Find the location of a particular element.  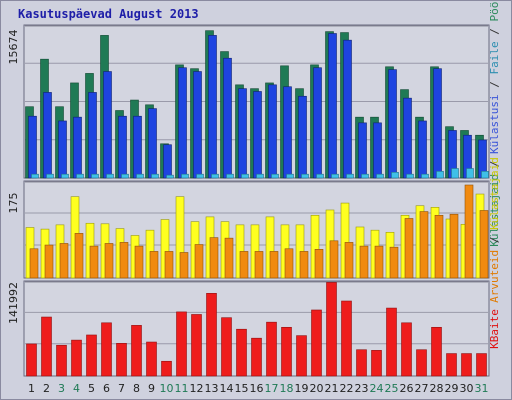

day-label-20: 20 is located at coordinates (317, 388).